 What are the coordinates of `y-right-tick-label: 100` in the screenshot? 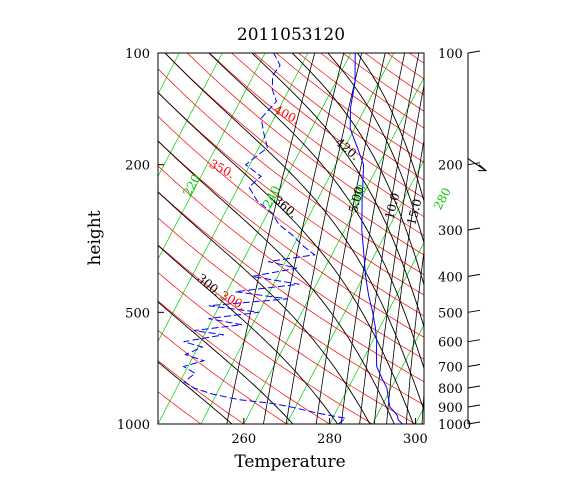 It's located at (450, 54).